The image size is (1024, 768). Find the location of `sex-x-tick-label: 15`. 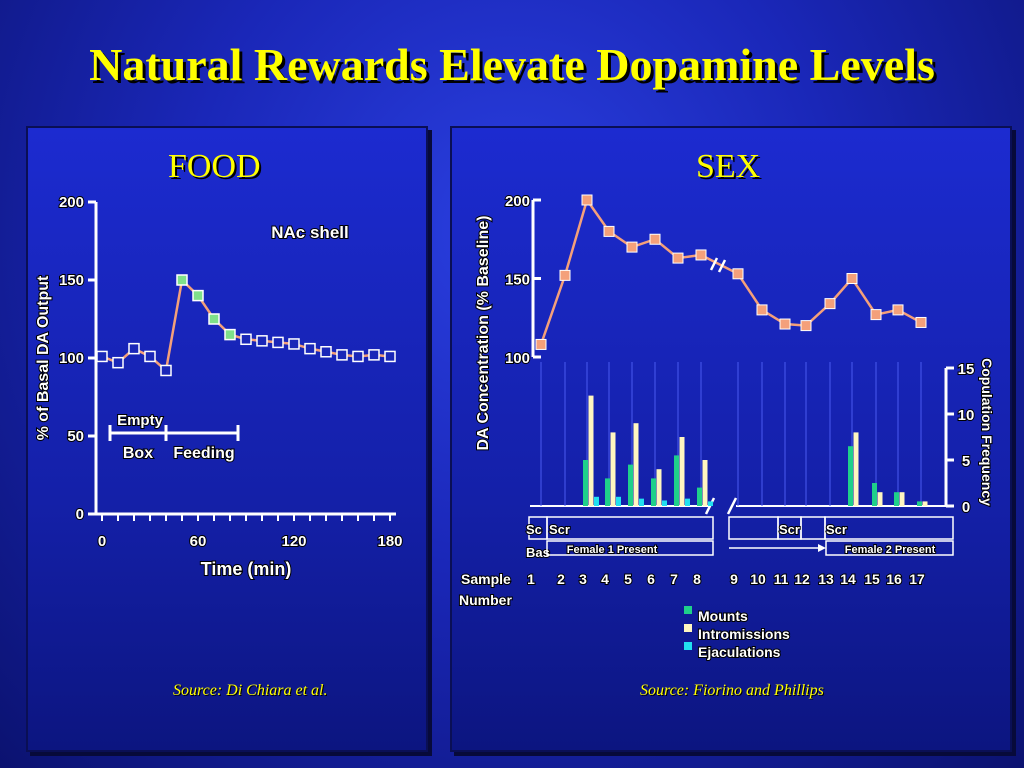

sex-x-tick-label: 15 is located at coordinates (872, 579).